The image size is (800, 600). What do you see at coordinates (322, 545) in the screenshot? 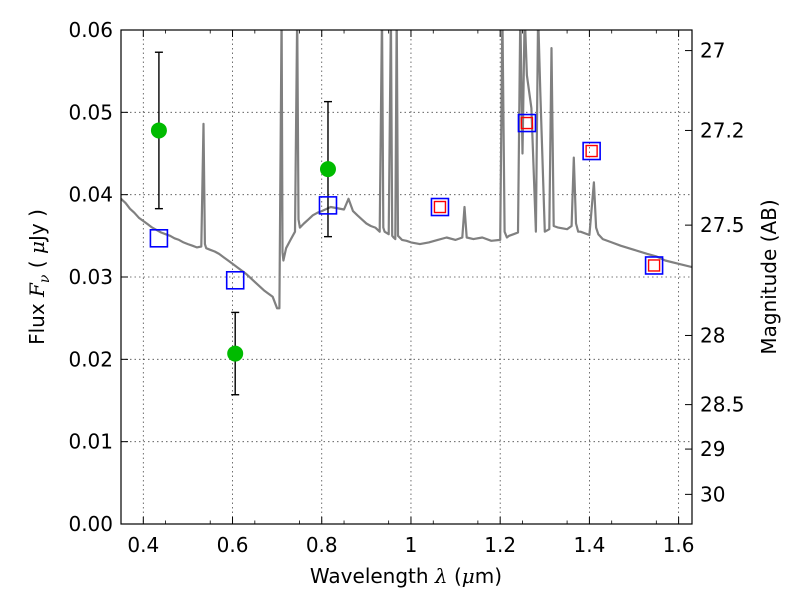
I see `x-tick-label: 0.8` at bounding box center [322, 545].